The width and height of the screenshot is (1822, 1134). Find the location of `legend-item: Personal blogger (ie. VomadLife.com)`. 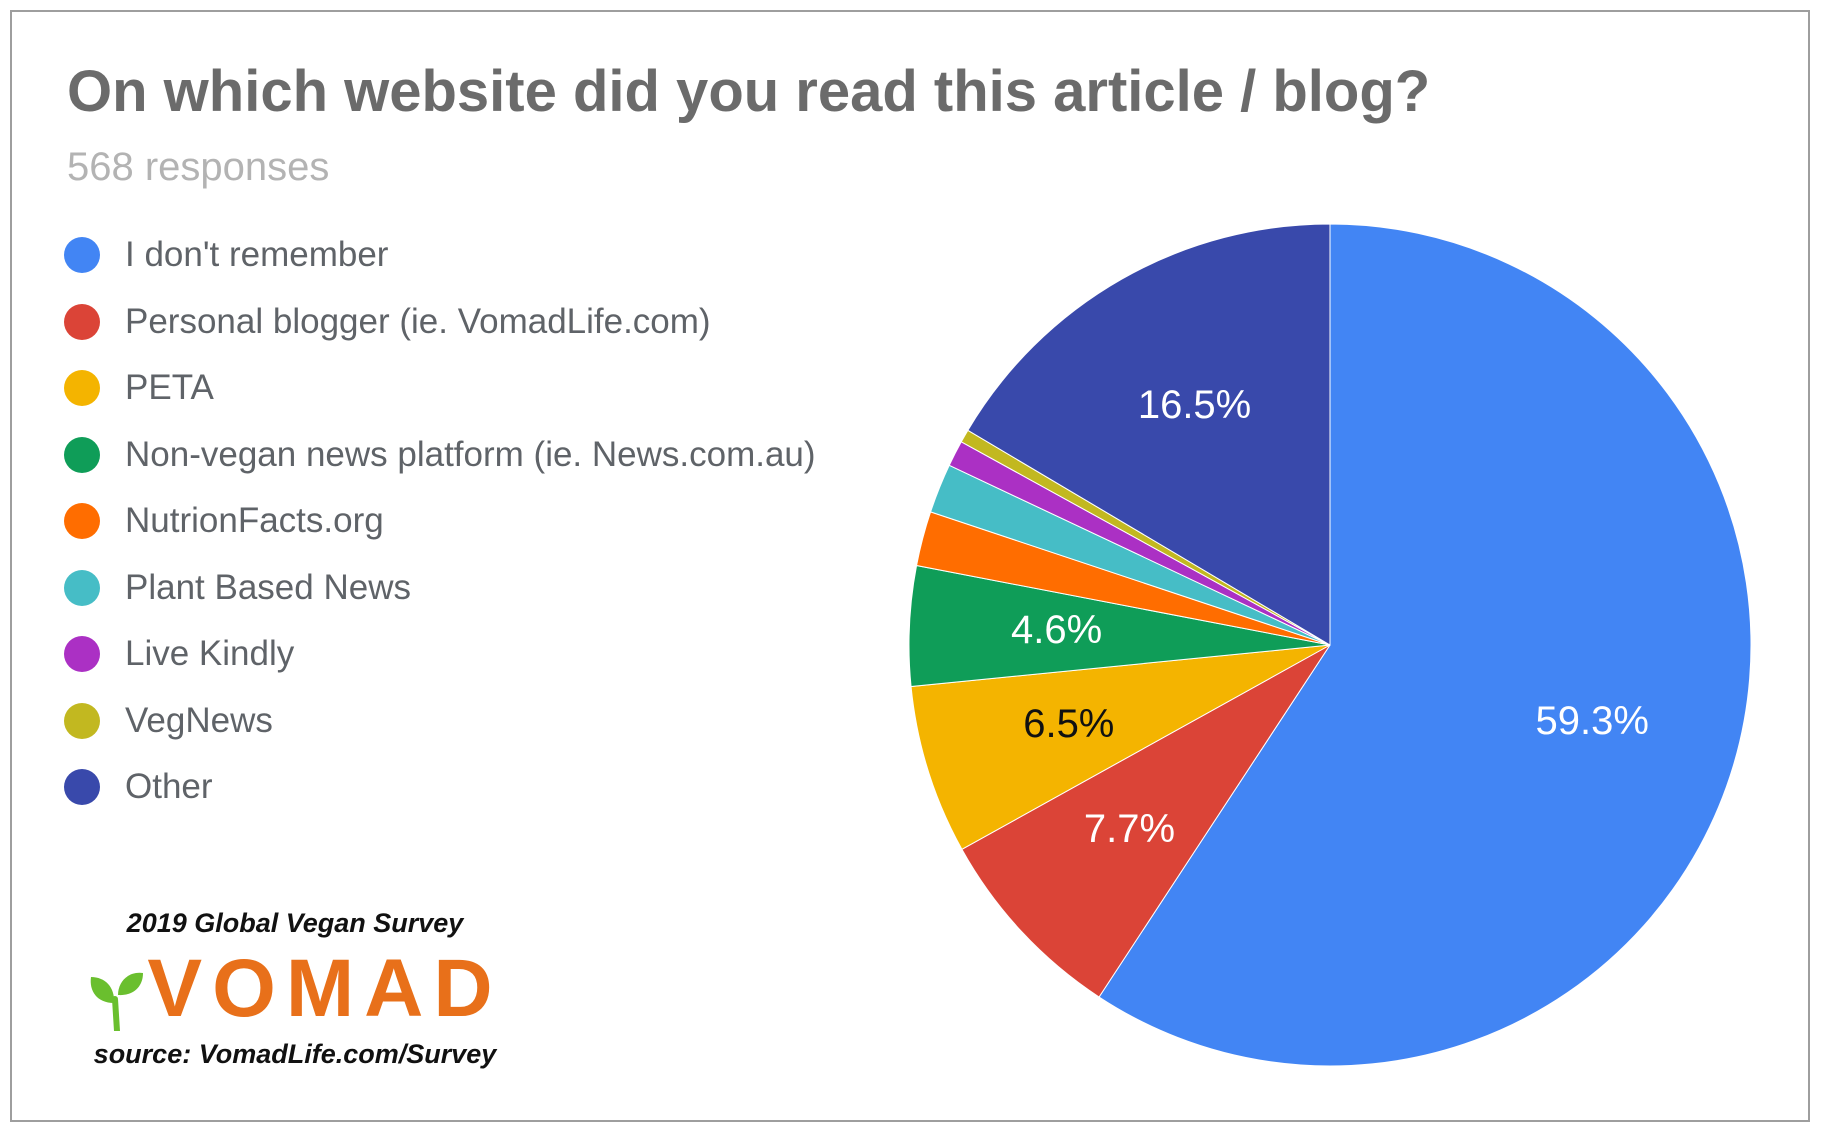

legend-item: Personal blogger (ie. VomadLife.com) is located at coordinates (484, 322).